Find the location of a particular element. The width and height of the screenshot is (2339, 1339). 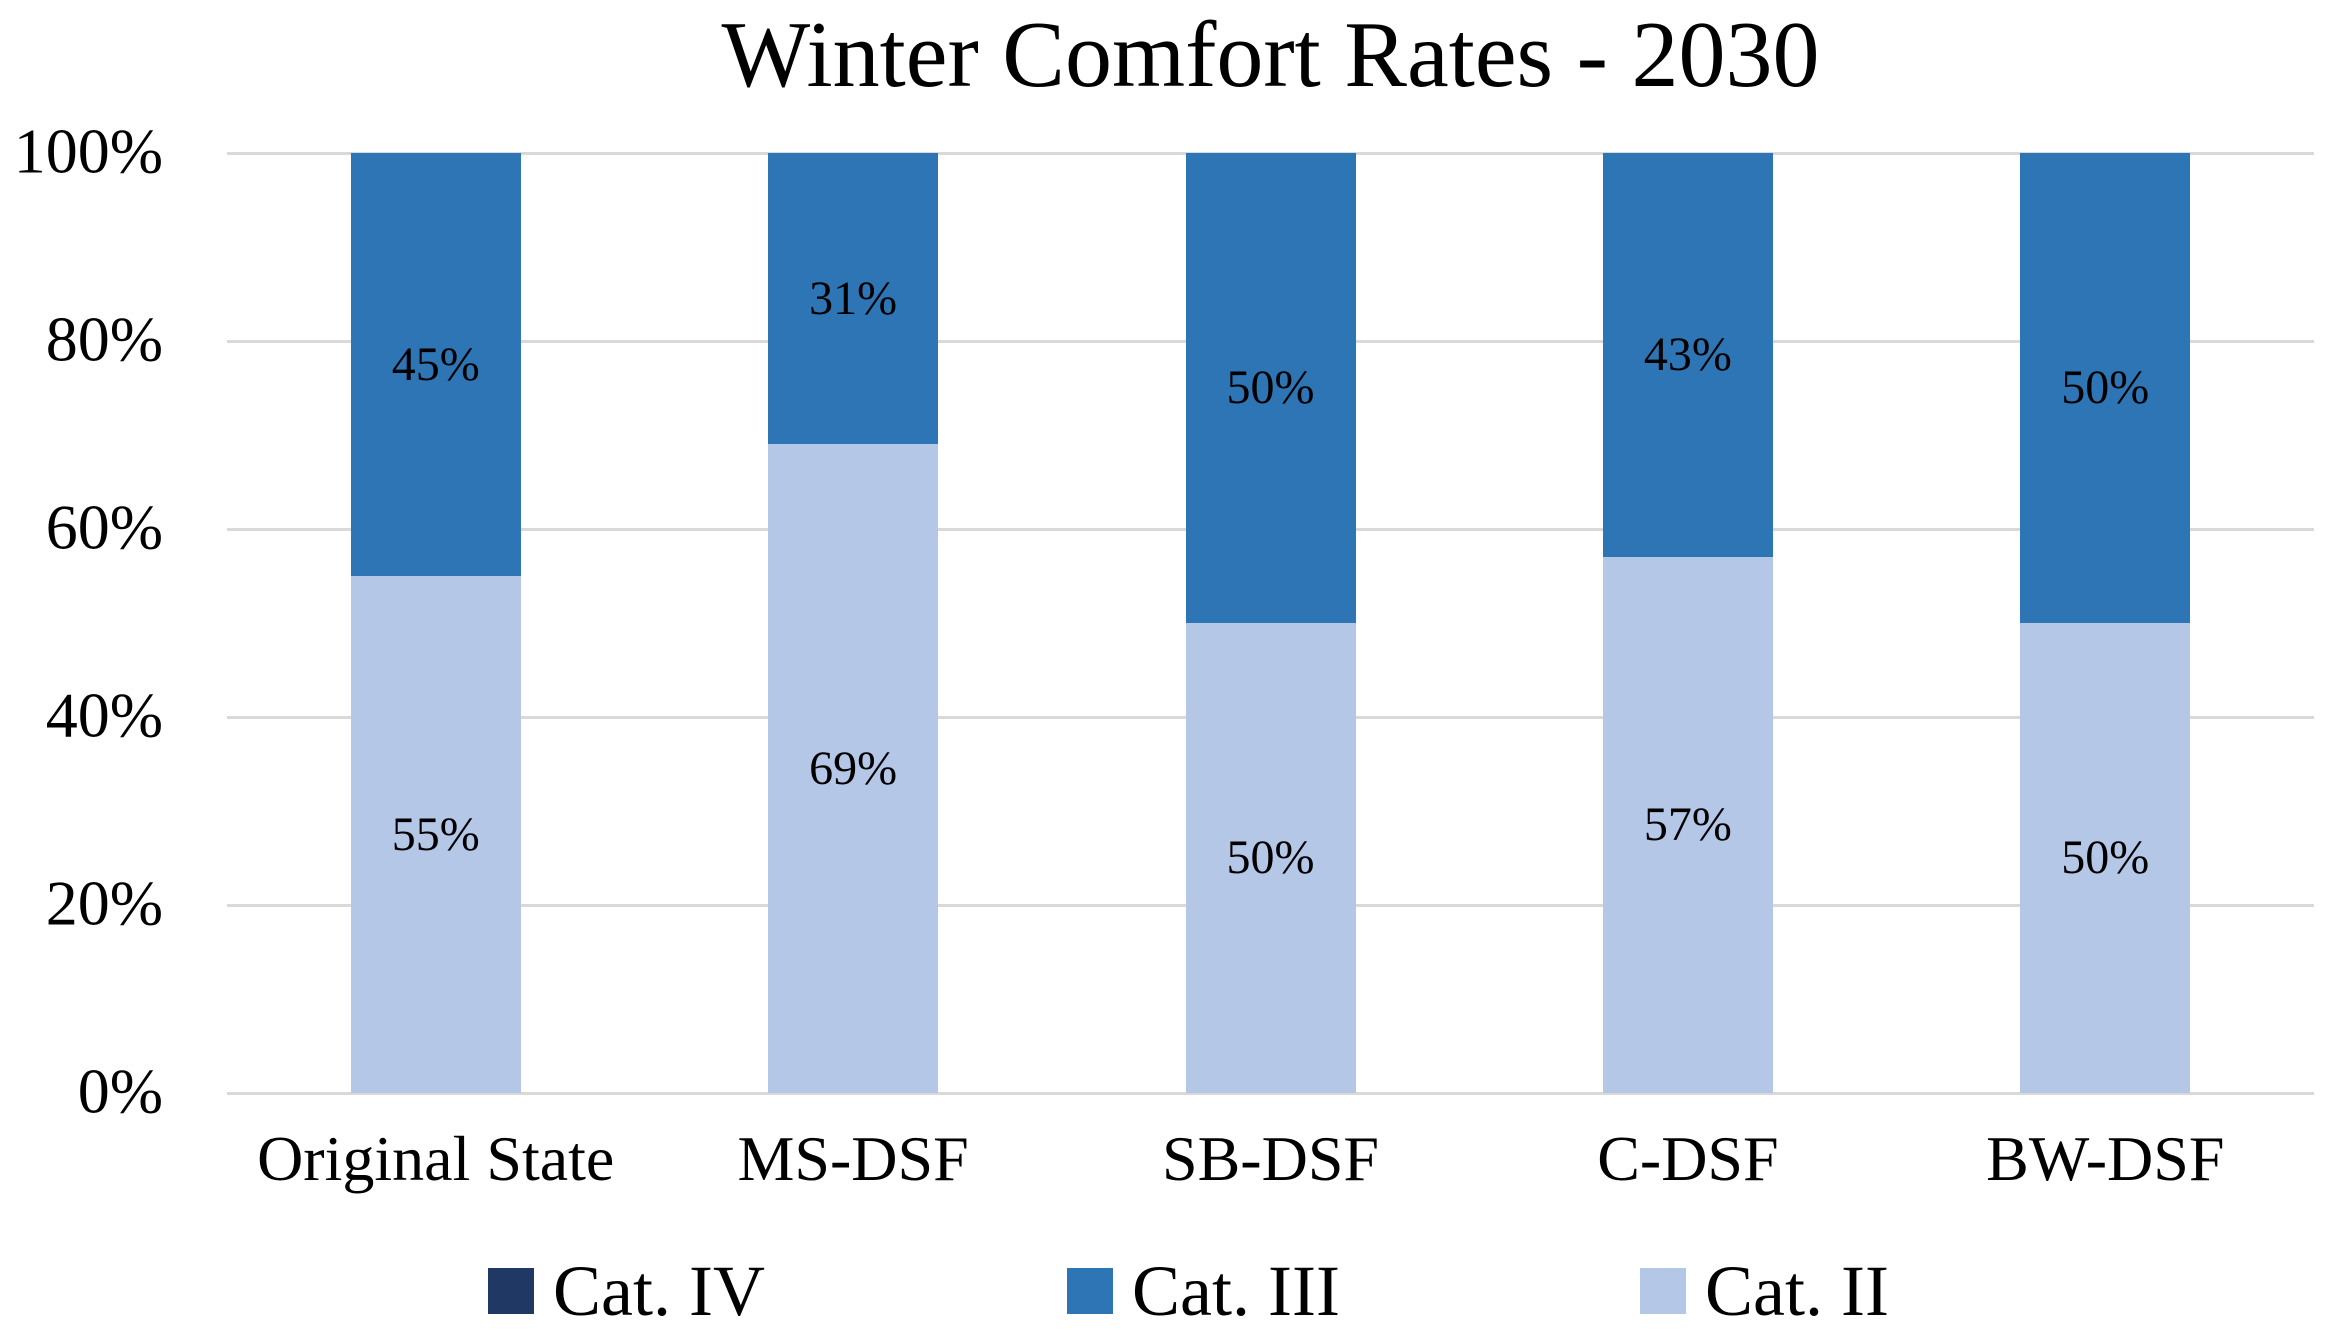

y-axis-tick-label: 80% is located at coordinates (104, 339).